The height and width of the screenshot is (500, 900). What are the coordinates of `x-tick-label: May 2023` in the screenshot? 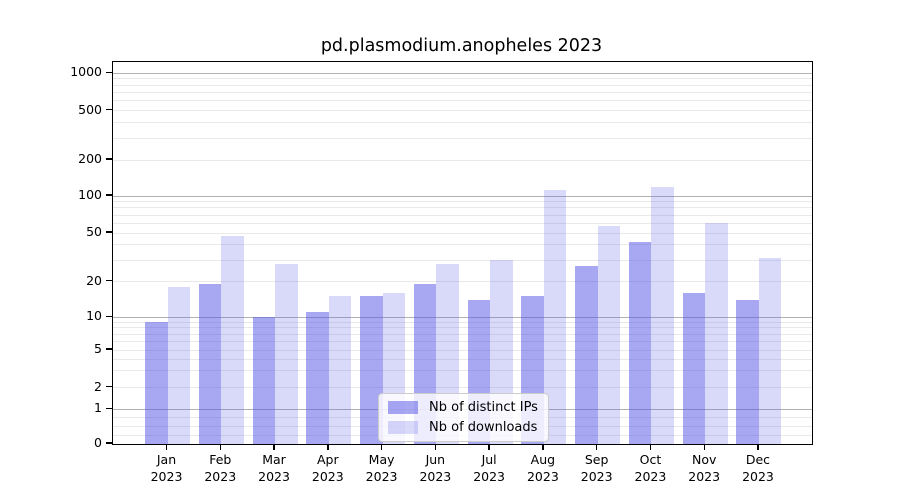 It's located at (382, 468).